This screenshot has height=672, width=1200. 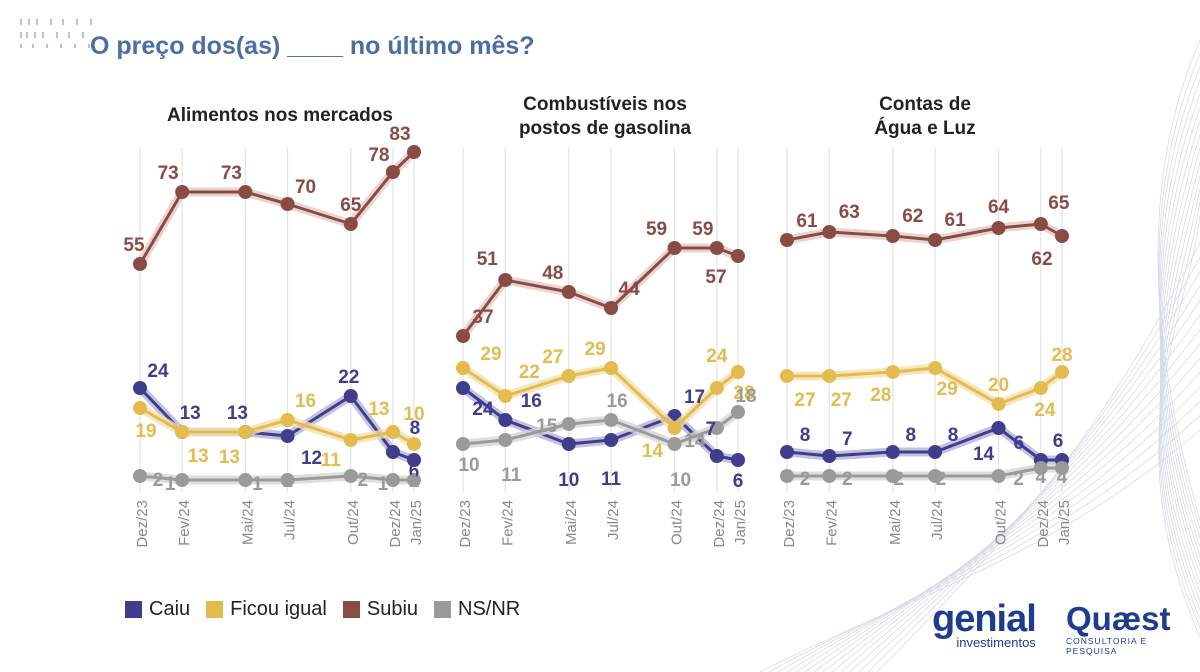 I want to click on legend-swatch-ficou-igual, so click(x=215, y=609).